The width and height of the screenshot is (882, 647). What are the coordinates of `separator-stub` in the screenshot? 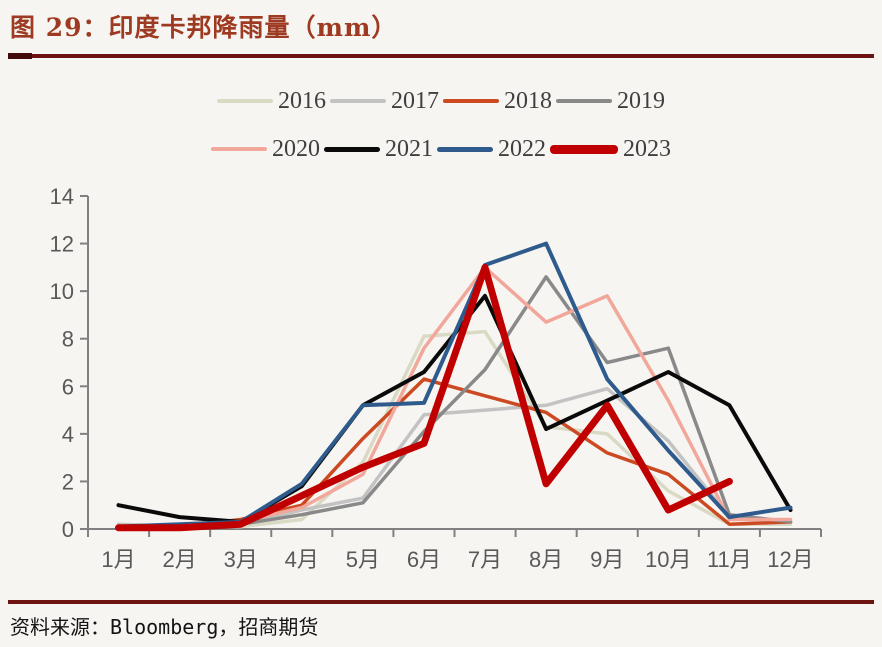 It's located at (20, 56).